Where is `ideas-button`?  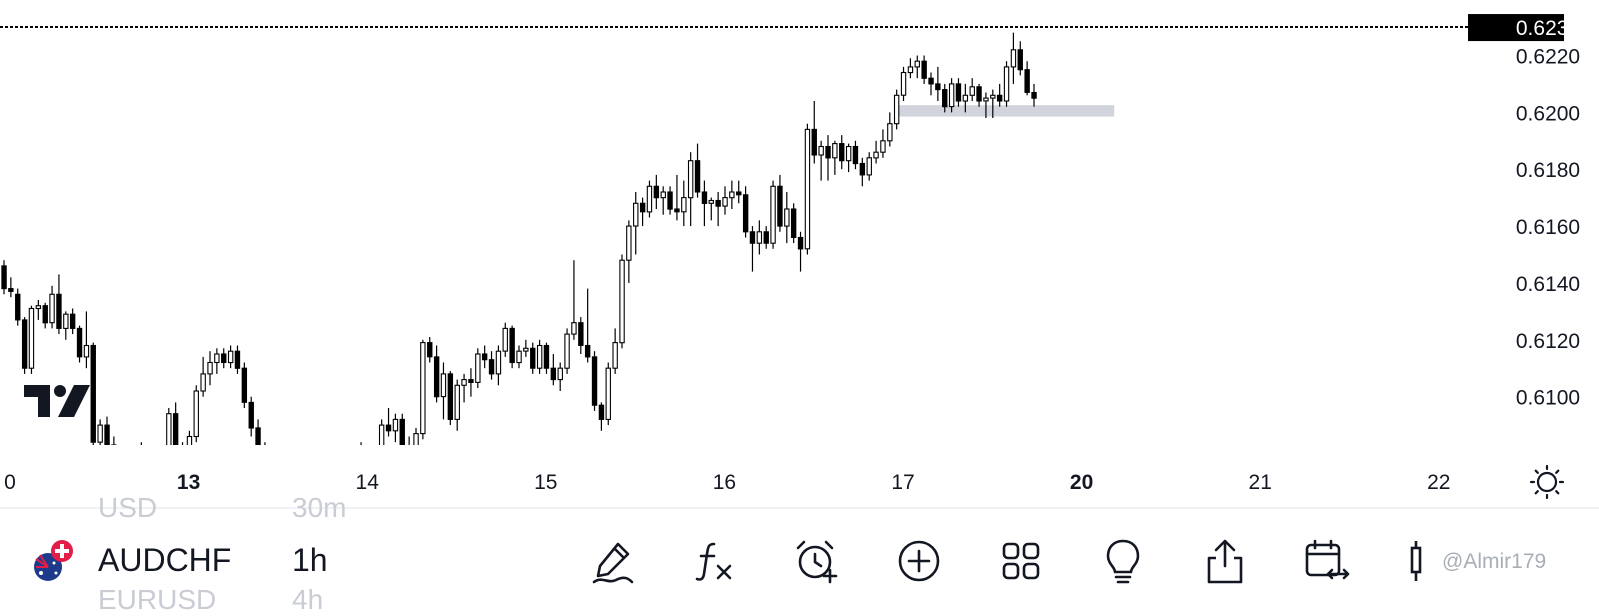 ideas-button is located at coordinates (1123, 561).